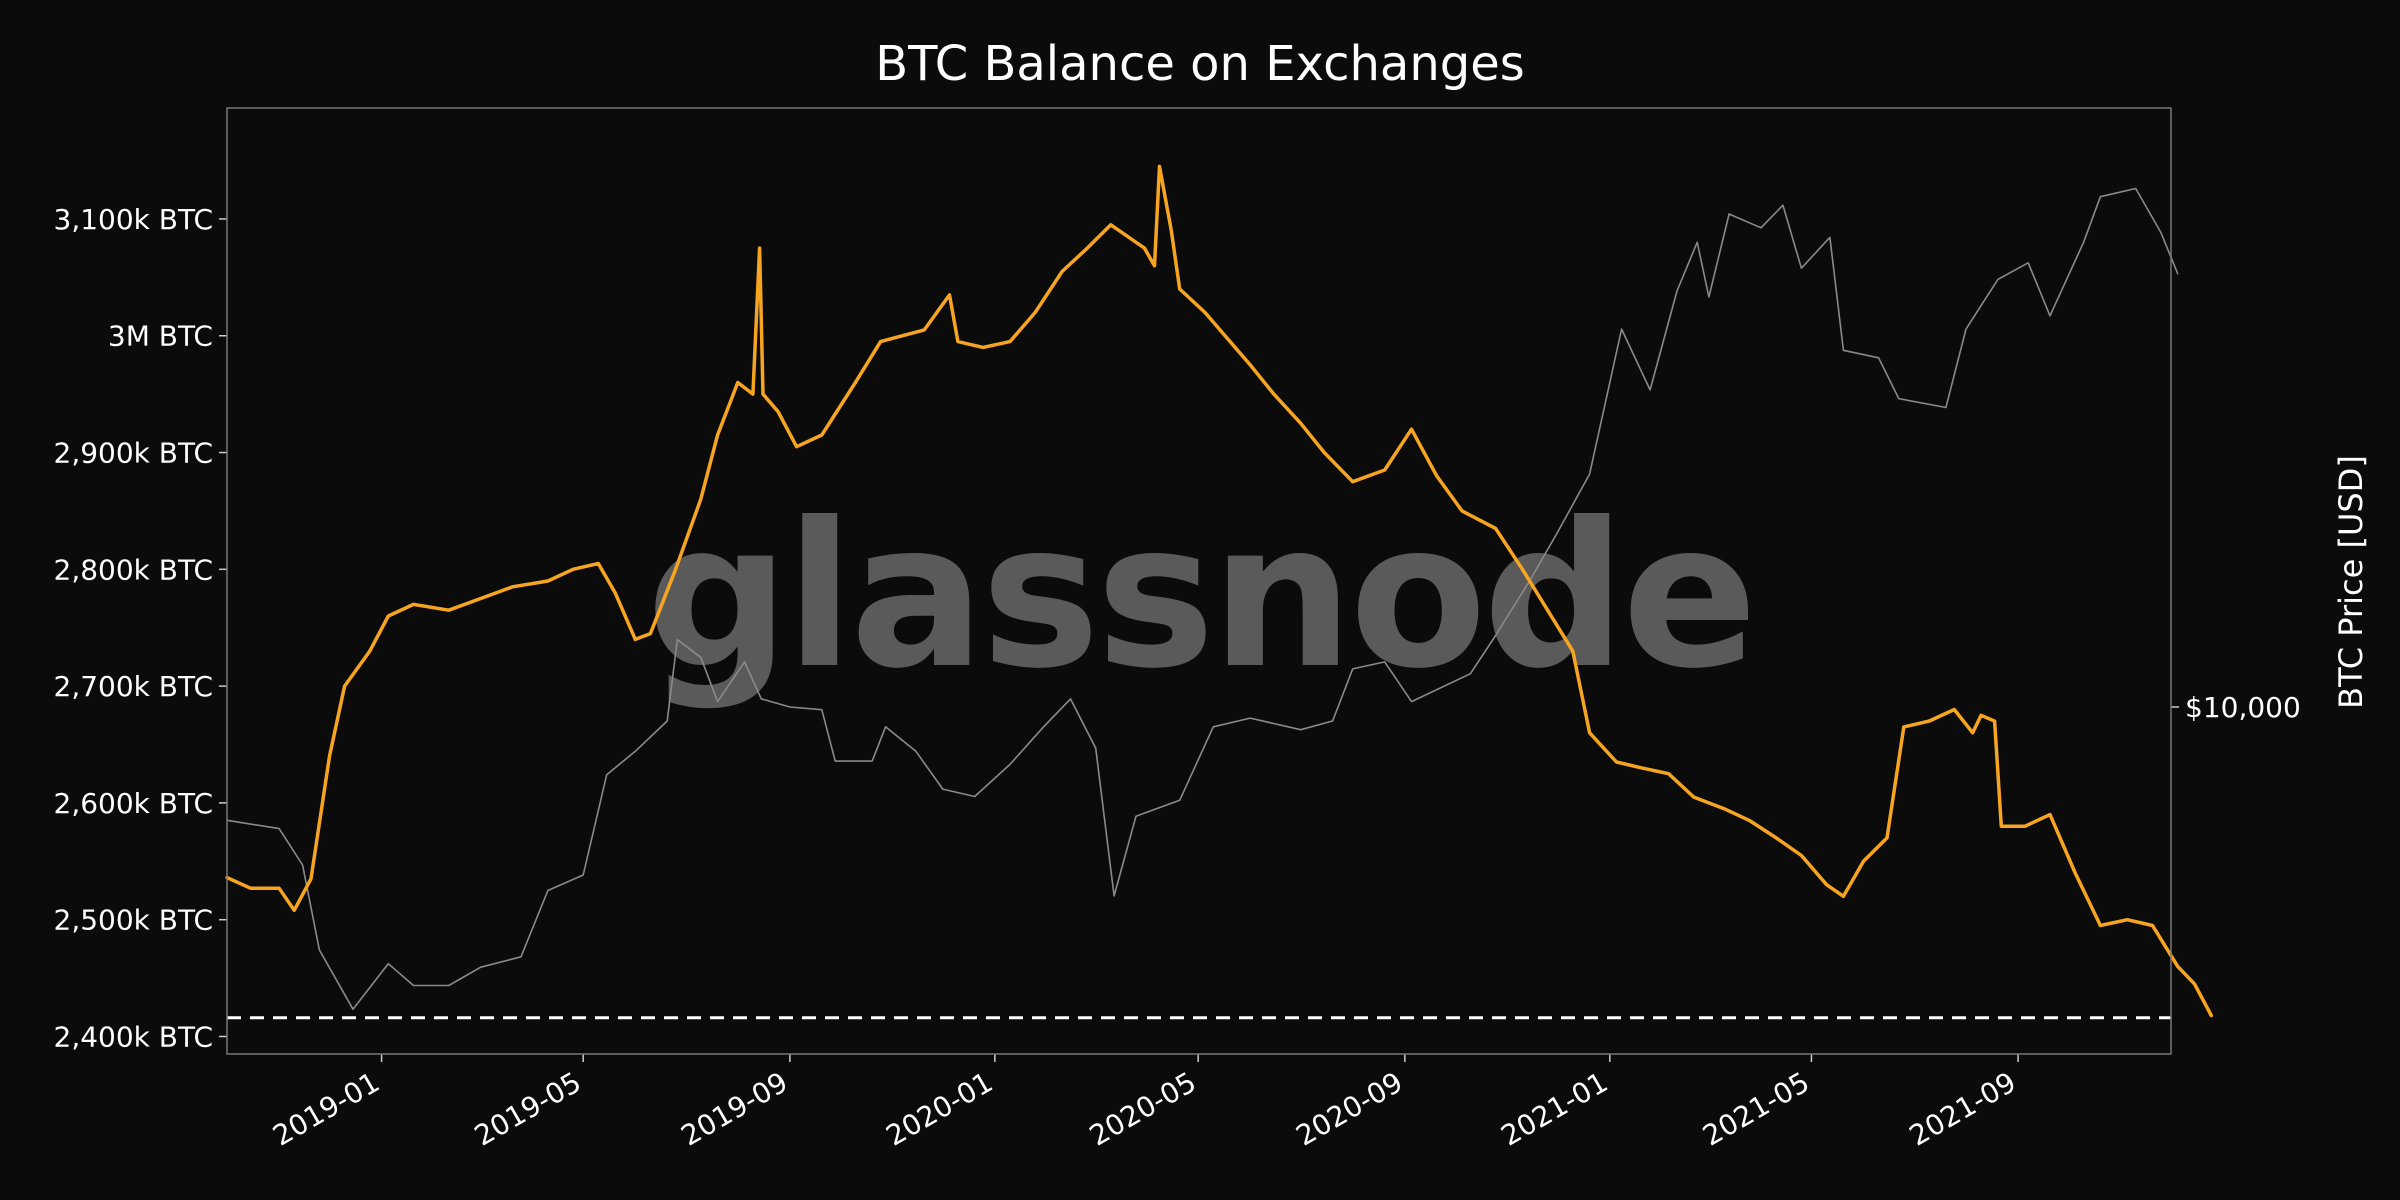 The image size is (2400, 1200). I want to click on y-right-axis-label: BTC Price [USD], so click(2351, 582).